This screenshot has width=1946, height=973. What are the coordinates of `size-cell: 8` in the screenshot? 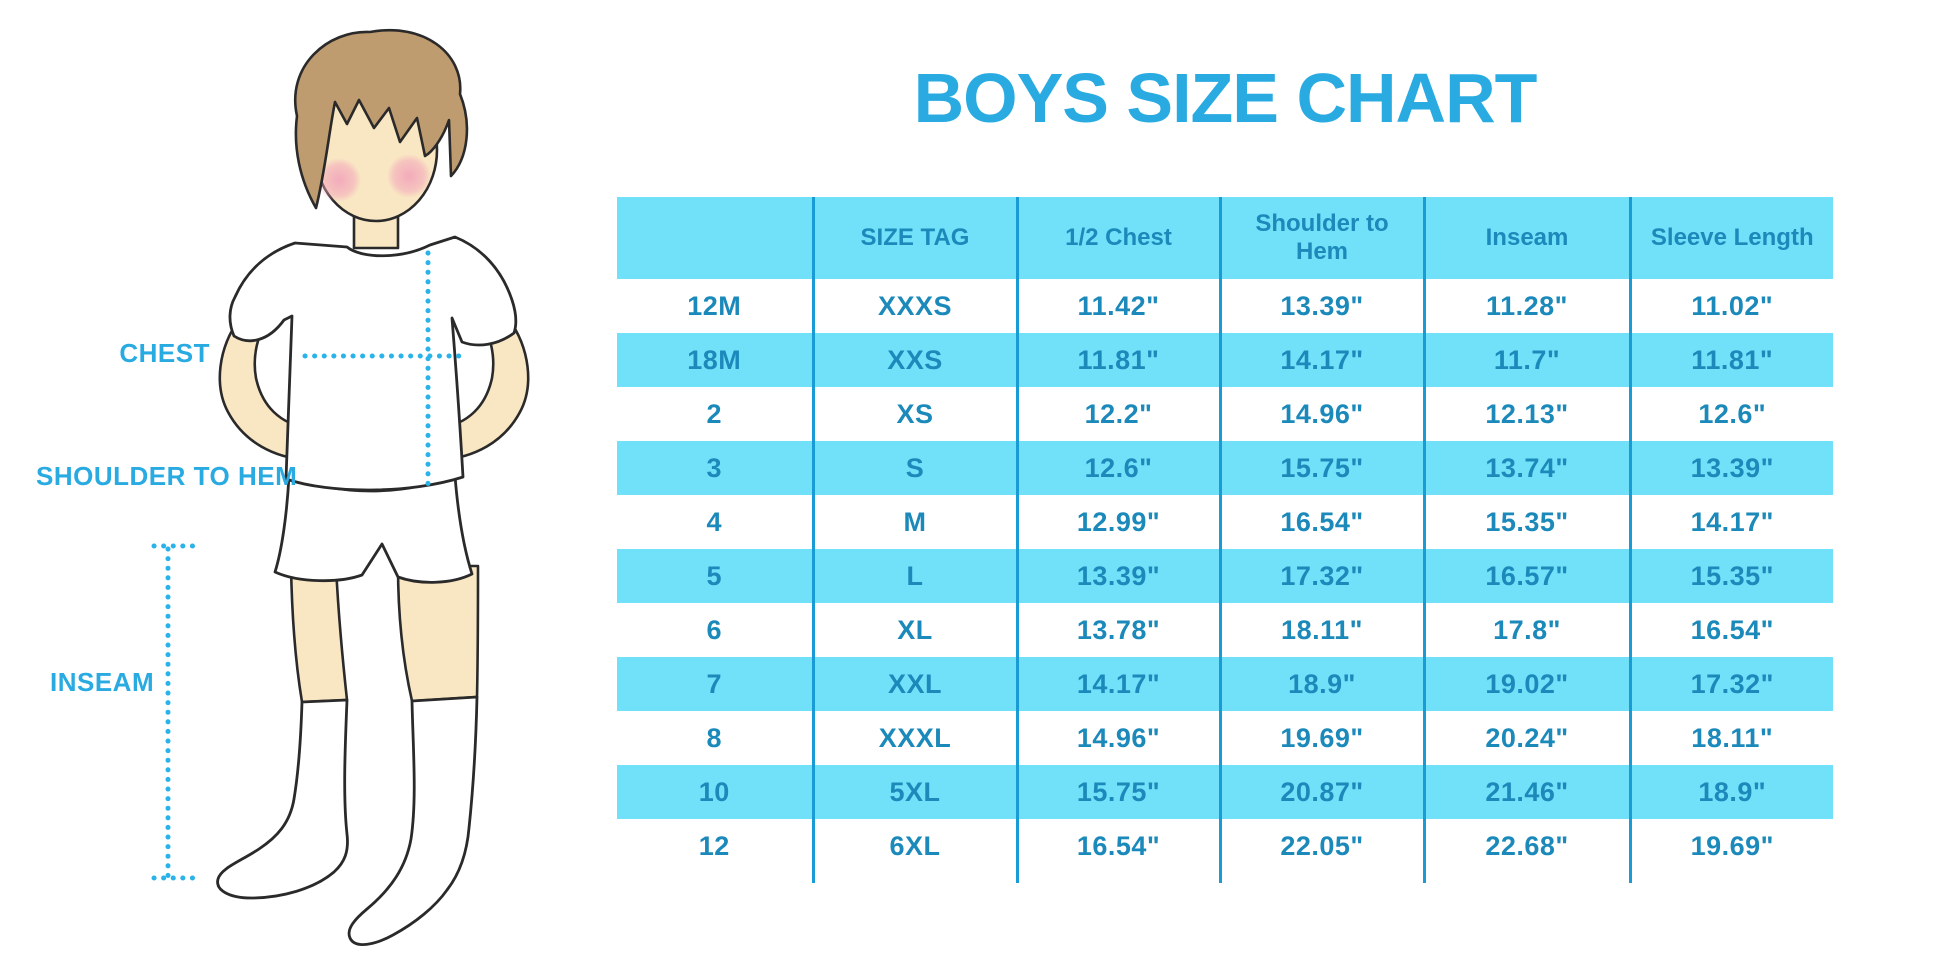 It's located at (714, 737).